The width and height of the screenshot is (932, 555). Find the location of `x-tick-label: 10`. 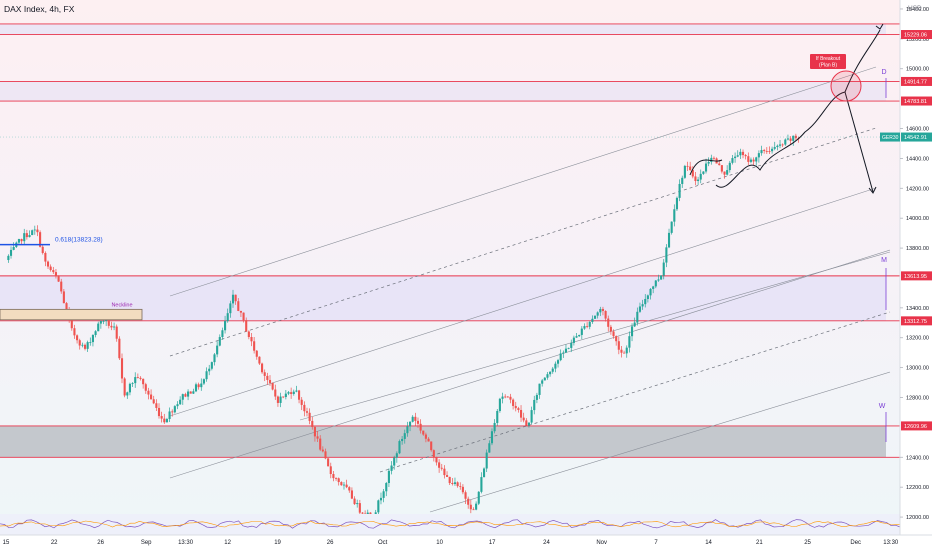

x-tick-label: 10 is located at coordinates (439, 543).